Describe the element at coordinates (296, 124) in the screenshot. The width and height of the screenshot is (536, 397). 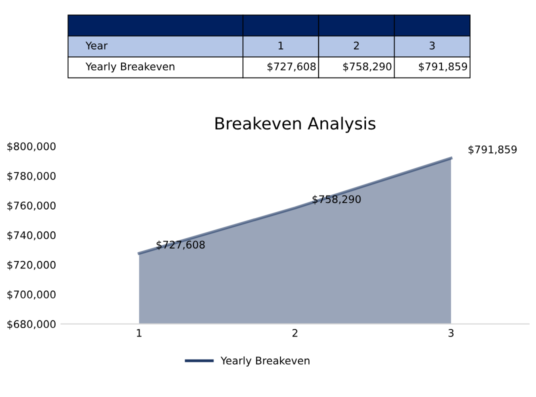
I see `chart-title: Breakeven Analysis` at that location.